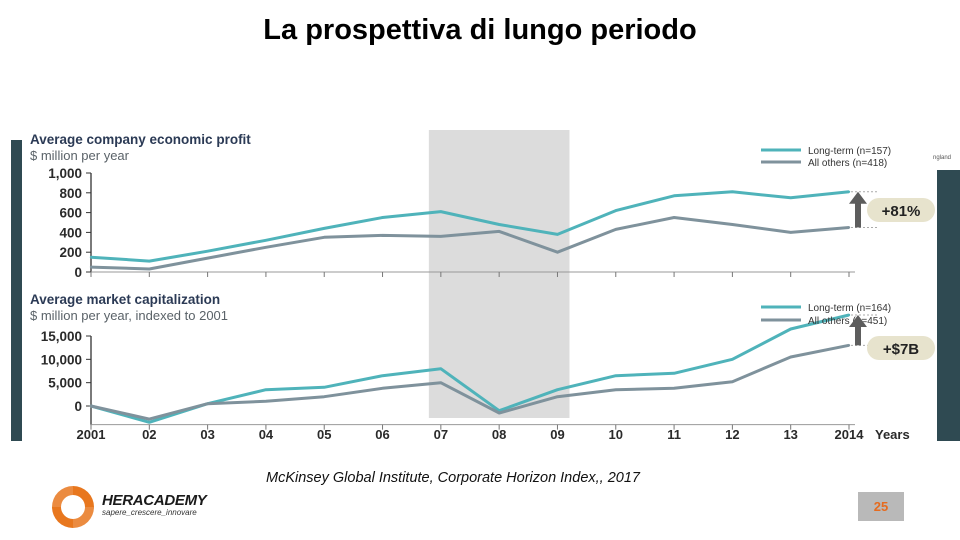 Image resolution: width=960 pixels, height=540 pixels. What do you see at coordinates (65, 383) in the screenshot?
I see `y-tick-label: 5,000` at bounding box center [65, 383].